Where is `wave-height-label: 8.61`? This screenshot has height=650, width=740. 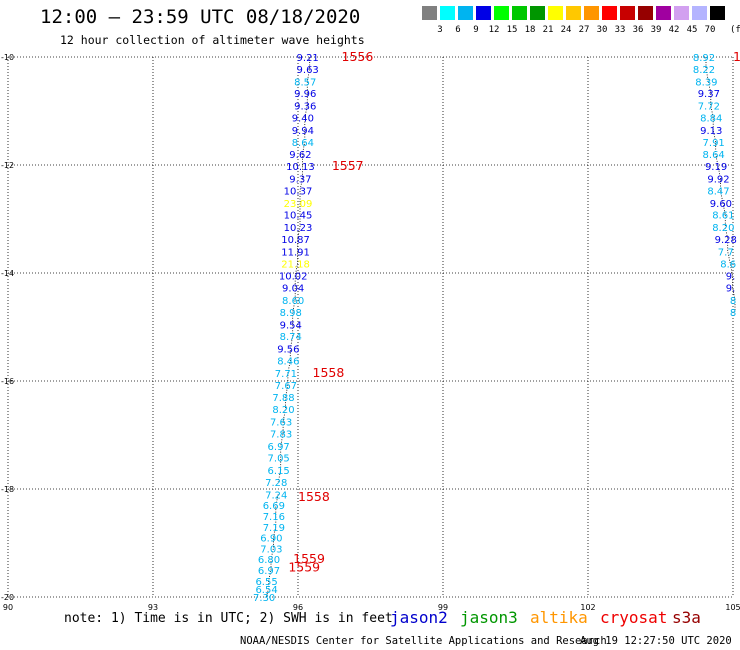
wave-height-label: 8.61 is located at coordinates (723, 216).